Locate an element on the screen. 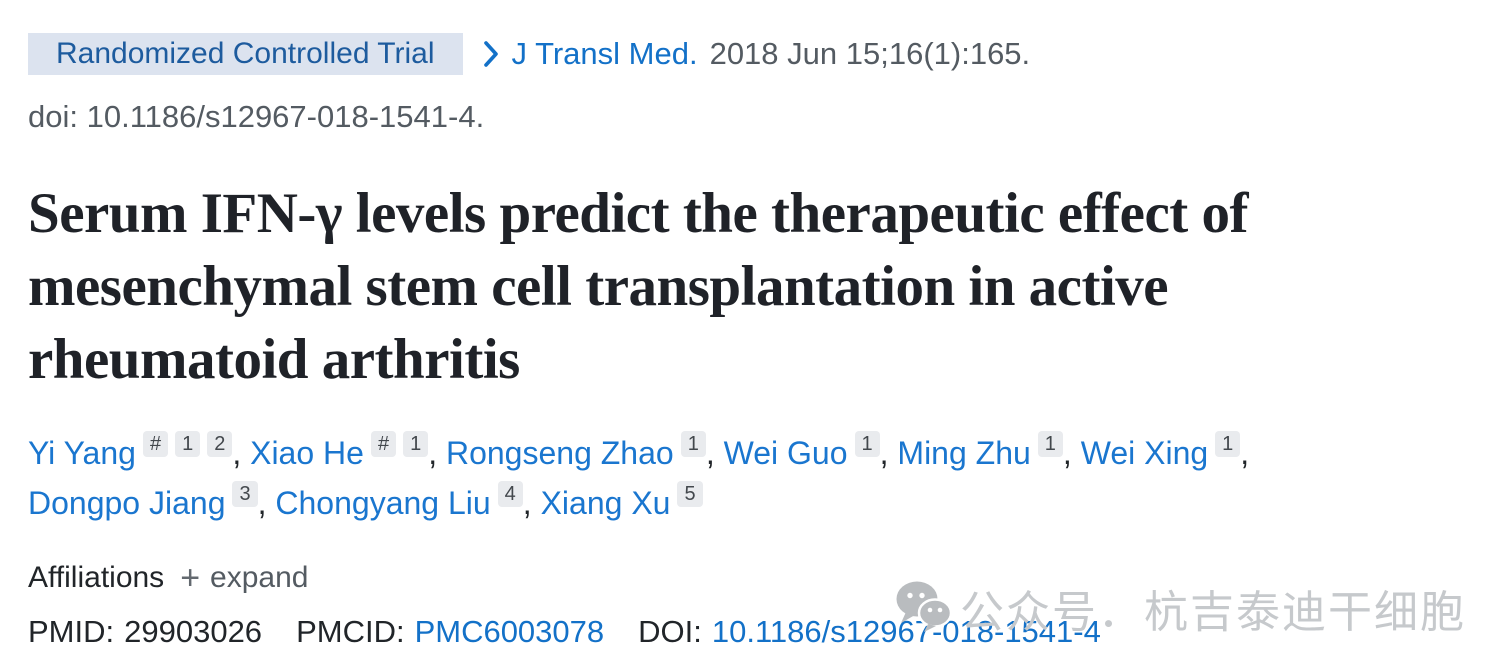 The width and height of the screenshot is (1490, 672). journal-citation: J Transl Med. 2018 Jun 15;16(1):165. is located at coordinates (757, 54).